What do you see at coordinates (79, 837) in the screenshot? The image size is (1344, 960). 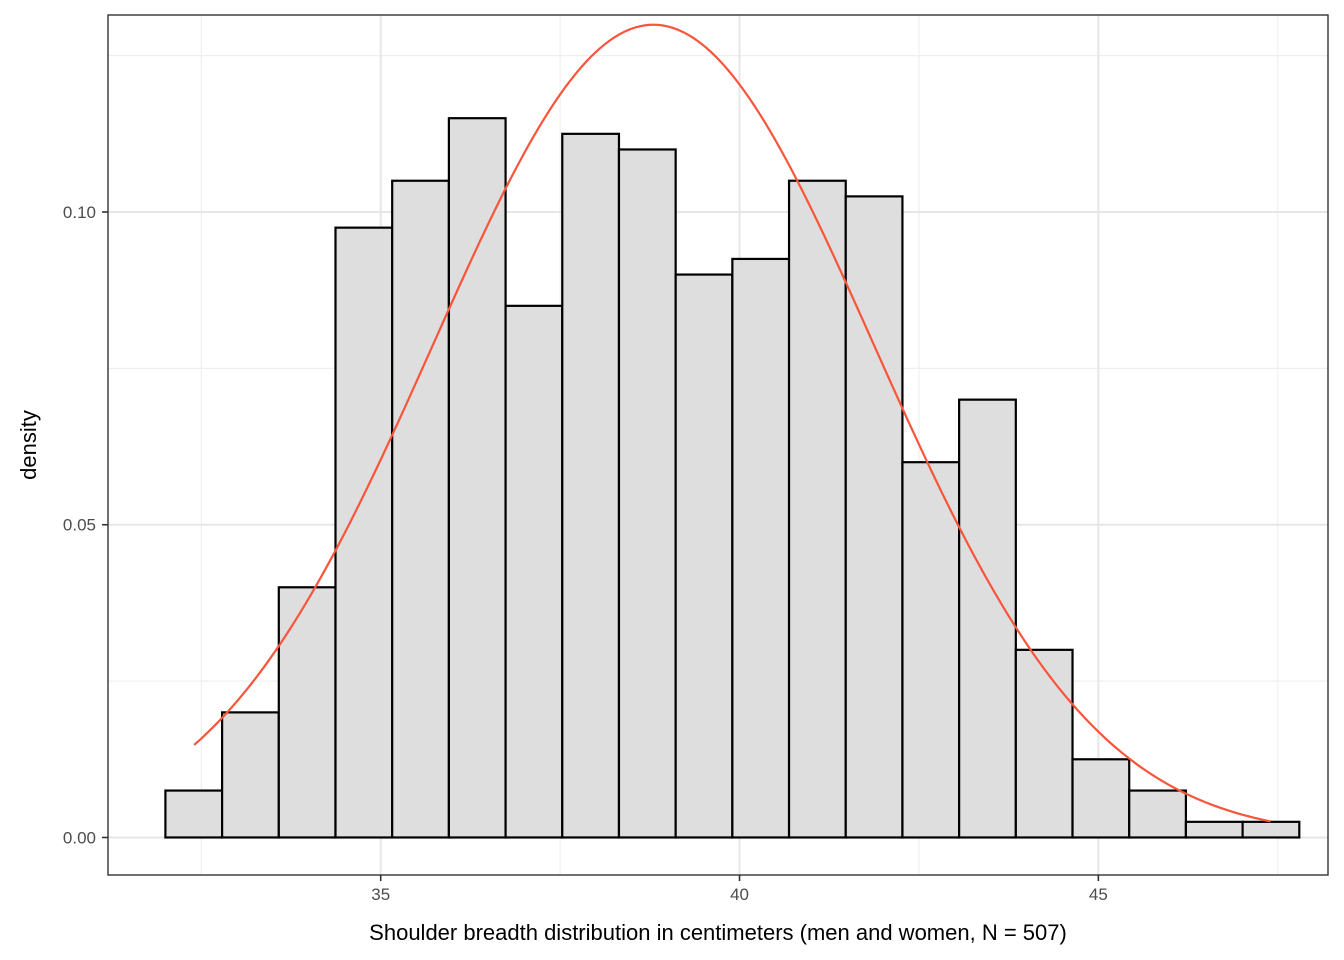 I see `y-tick-label: 0.00` at bounding box center [79, 837].